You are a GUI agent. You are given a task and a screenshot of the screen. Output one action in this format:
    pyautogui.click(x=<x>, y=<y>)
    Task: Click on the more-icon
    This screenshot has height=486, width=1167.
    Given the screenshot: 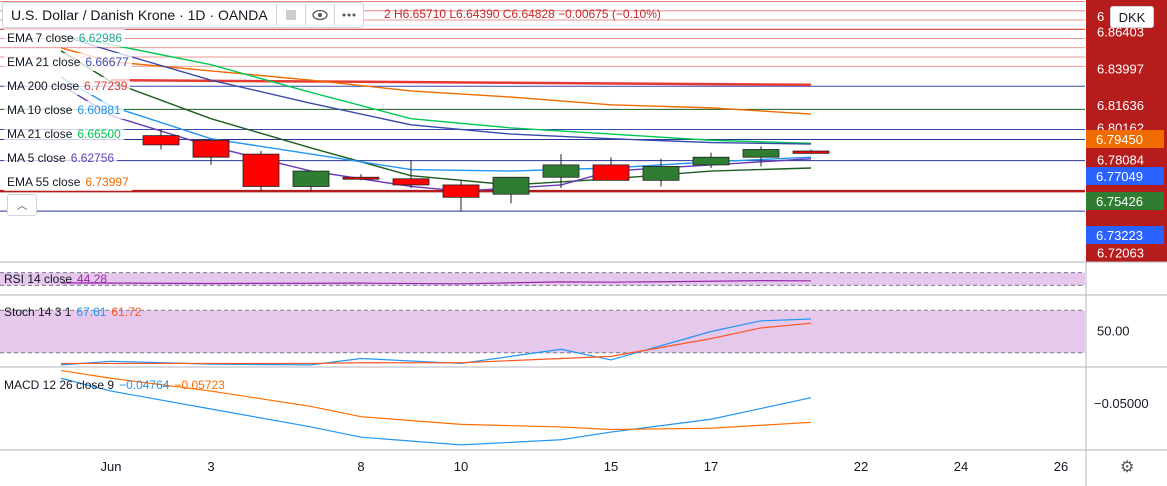 What is the action you would take?
    pyautogui.click(x=348, y=15)
    